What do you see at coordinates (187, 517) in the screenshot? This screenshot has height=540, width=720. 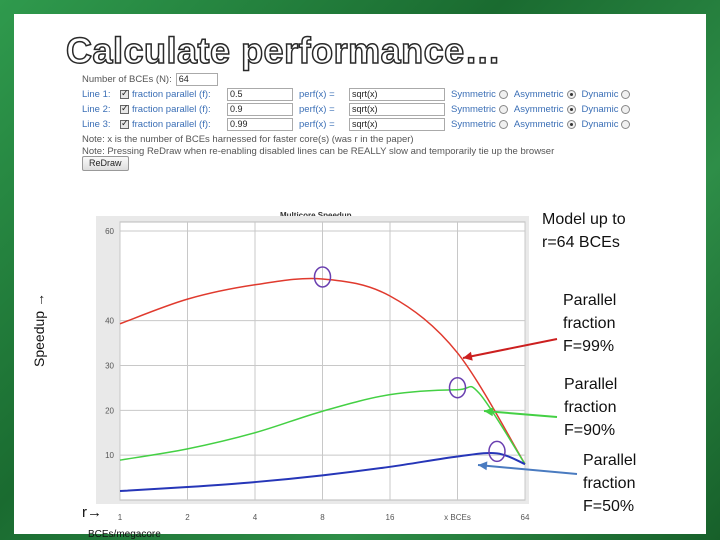 I see `x-tick-label: 2` at bounding box center [187, 517].